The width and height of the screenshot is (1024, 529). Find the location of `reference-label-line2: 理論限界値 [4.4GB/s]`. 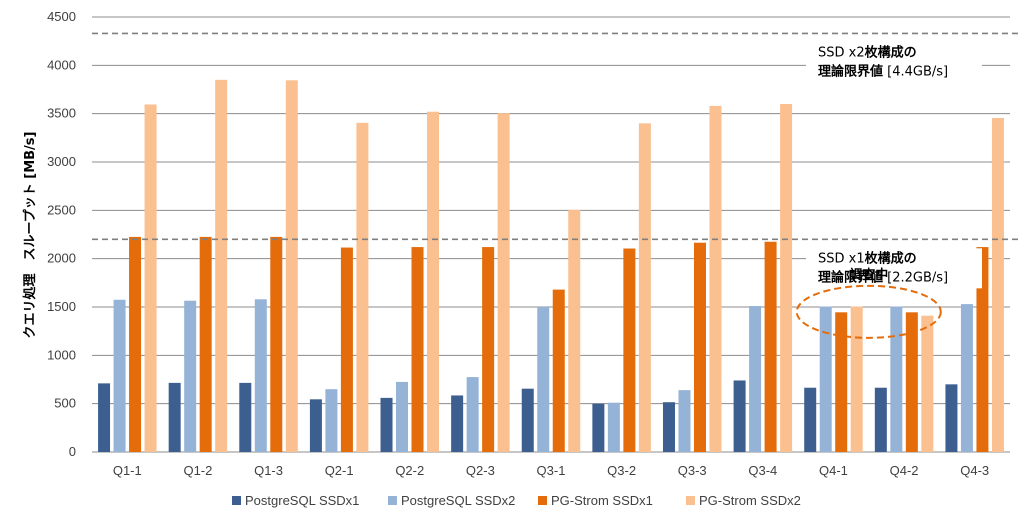

reference-label-line2: 理論限界値 [4.4GB/s] is located at coordinates (883, 71).